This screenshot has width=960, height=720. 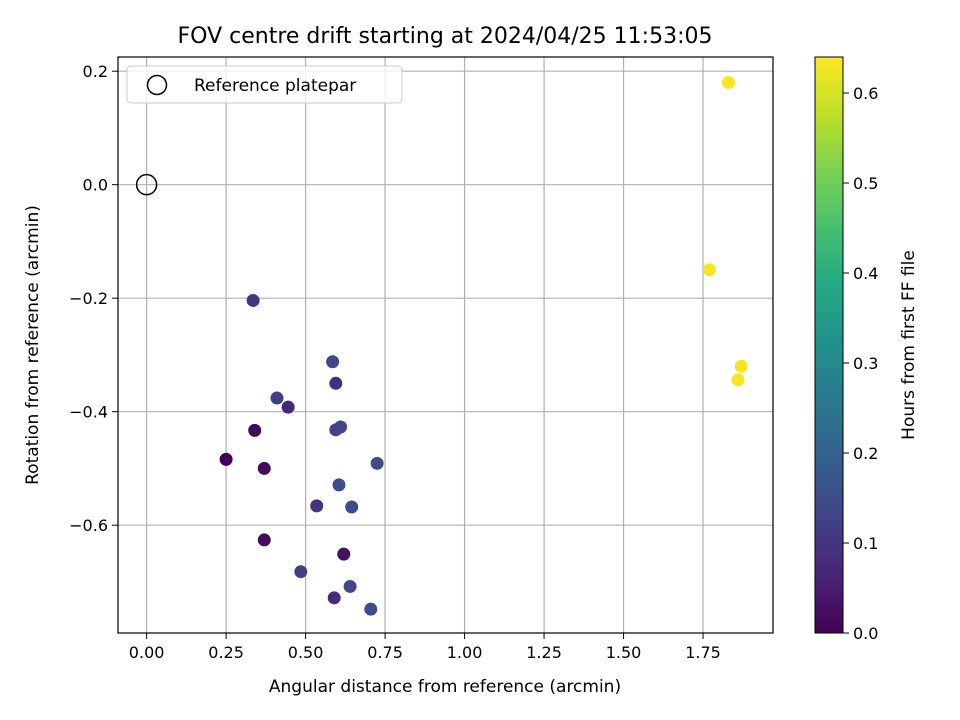 I want to click on x-tick-label: 1.25, so click(x=544, y=652).